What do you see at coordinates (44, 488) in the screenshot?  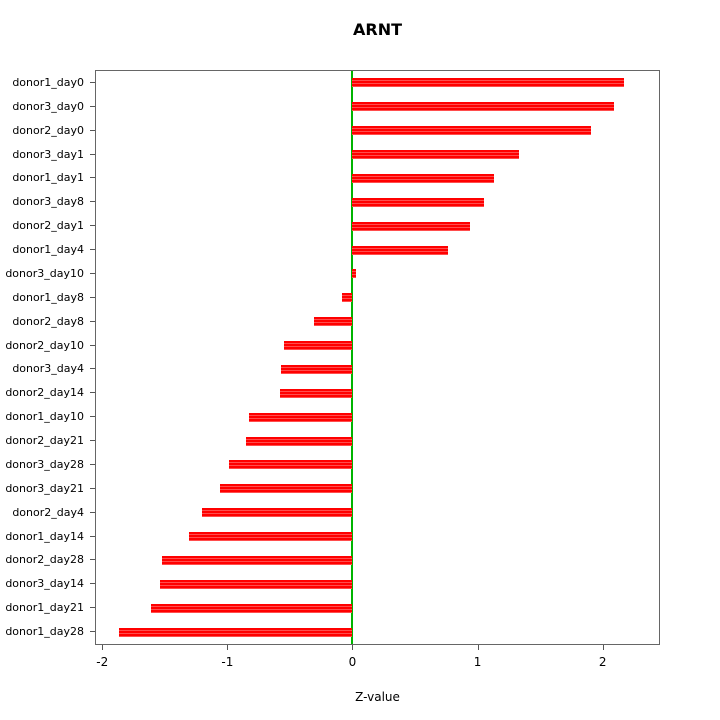 I see `ytick-label: donor3_day21` at bounding box center [44, 488].